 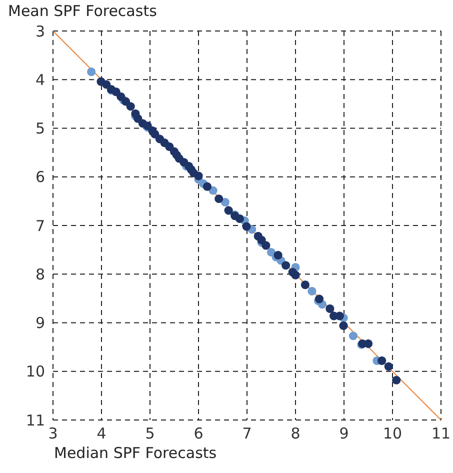 What do you see at coordinates (150, 433) in the screenshot?
I see `x-tick-label: 5` at bounding box center [150, 433].